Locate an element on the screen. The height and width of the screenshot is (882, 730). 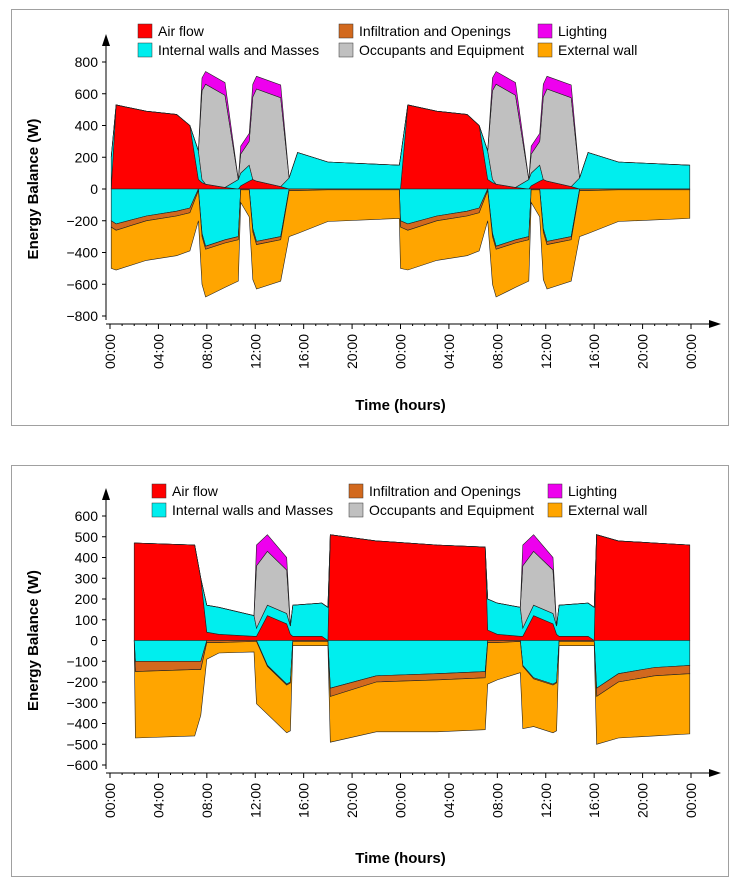
y-tick-label: 500 is located at coordinates (87, 537).